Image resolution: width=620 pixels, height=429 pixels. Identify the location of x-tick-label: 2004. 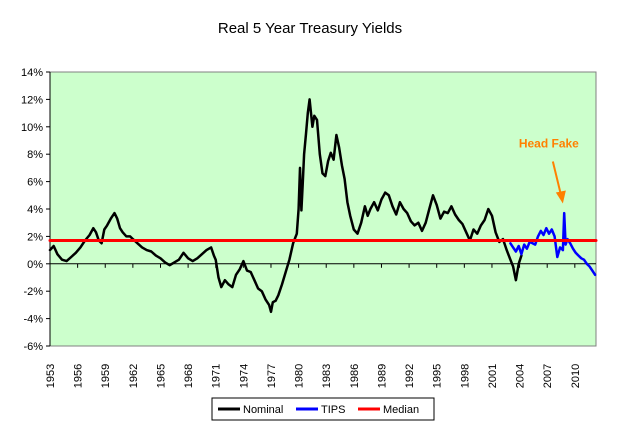
(521, 376).